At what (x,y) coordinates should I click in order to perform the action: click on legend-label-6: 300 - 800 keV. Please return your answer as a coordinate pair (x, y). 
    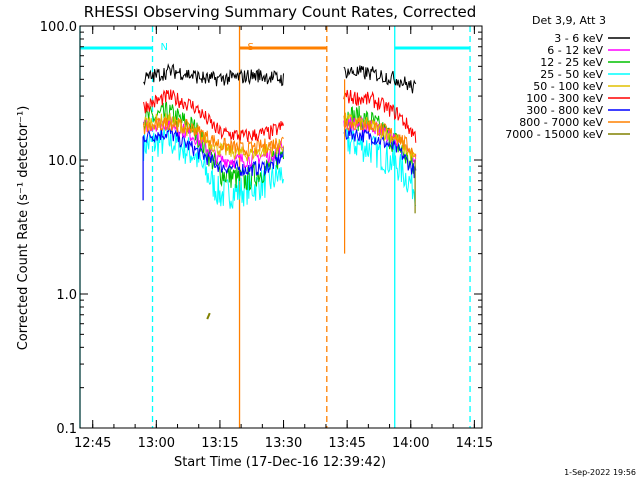
    Looking at the image, I should click on (564, 110).